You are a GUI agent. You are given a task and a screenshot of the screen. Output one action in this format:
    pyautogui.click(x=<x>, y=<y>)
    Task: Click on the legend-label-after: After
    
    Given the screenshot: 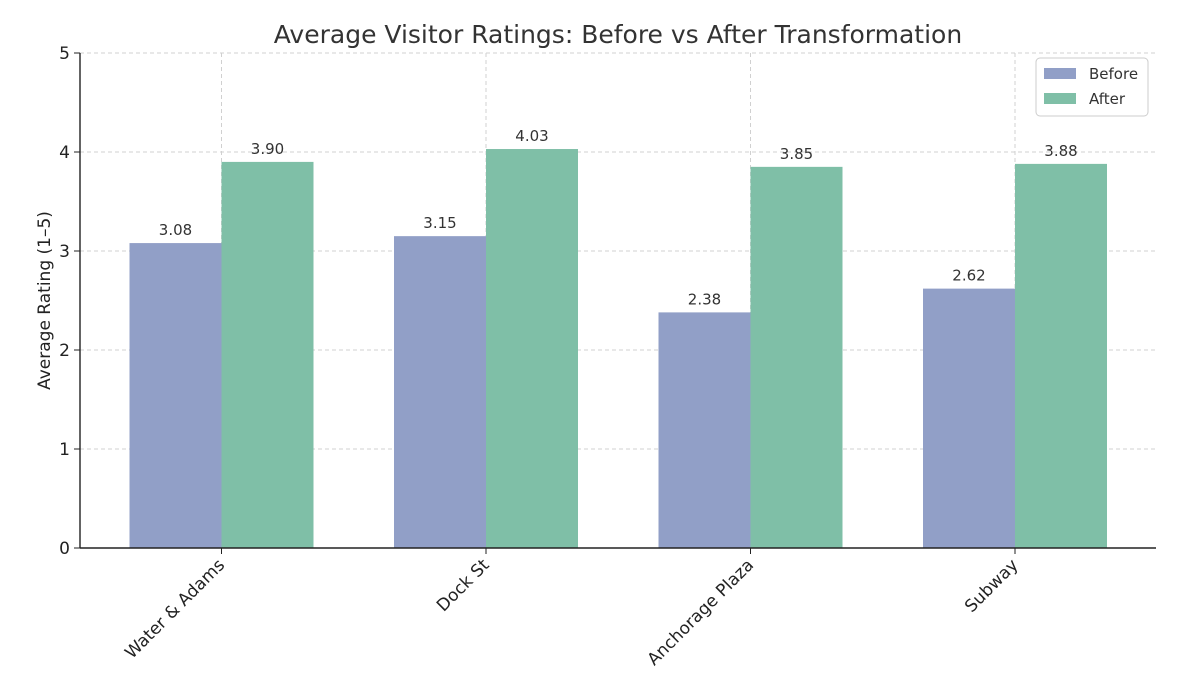 What is the action you would take?
    pyautogui.click(x=1107, y=99)
    